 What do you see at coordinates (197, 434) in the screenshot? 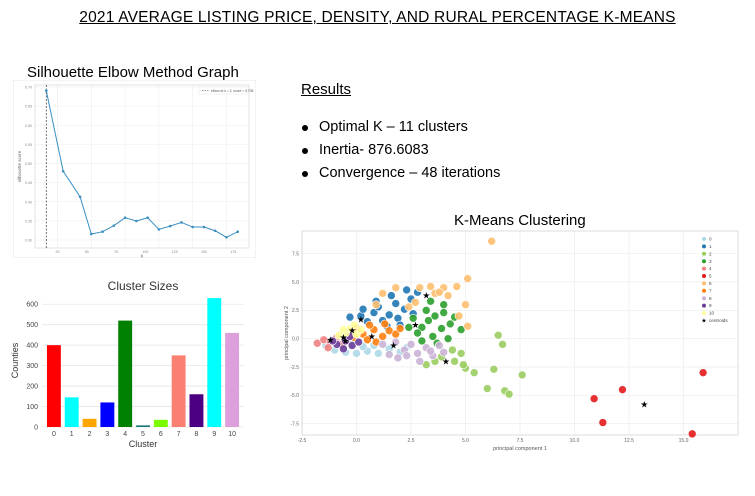
I see `bar-x-tick-label: 8` at bounding box center [197, 434].